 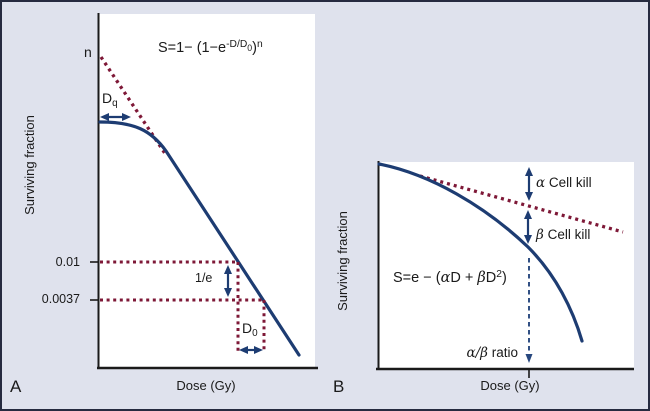 What do you see at coordinates (259, 45) in the screenshot?
I see `formula-a-exponent-n: n` at bounding box center [259, 45].